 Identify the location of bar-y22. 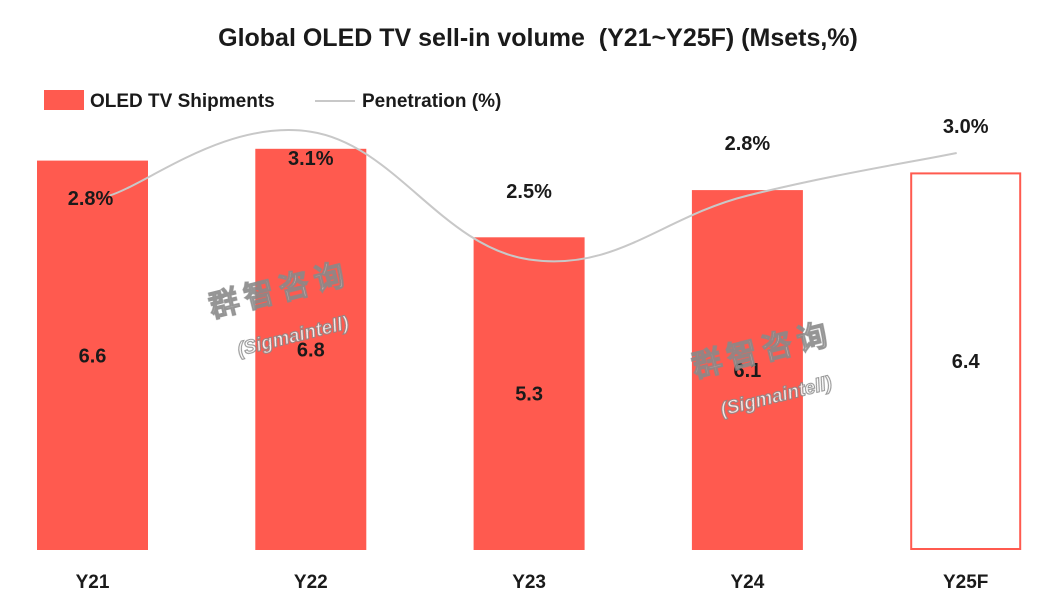
(311, 349).